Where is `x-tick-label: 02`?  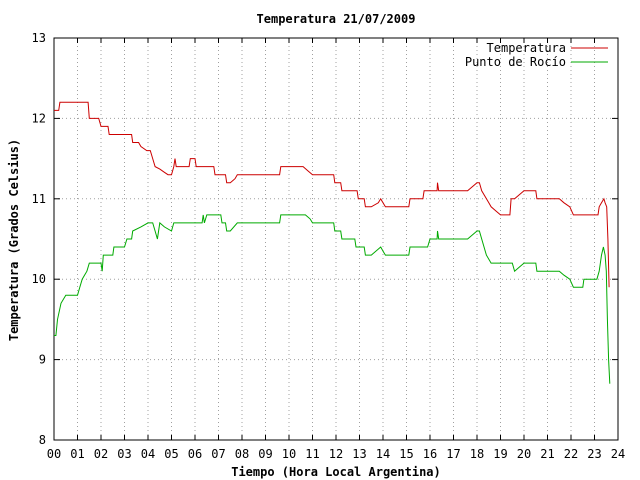 x-tick-label: 02 is located at coordinates (101, 454).